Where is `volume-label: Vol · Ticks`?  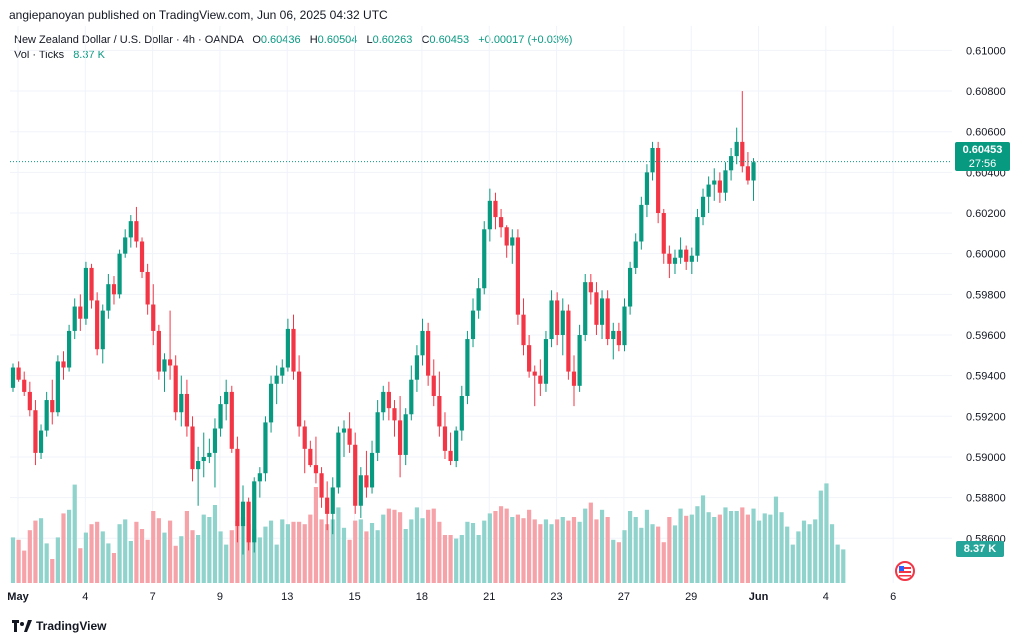 volume-label: Vol · Ticks is located at coordinates (39, 55).